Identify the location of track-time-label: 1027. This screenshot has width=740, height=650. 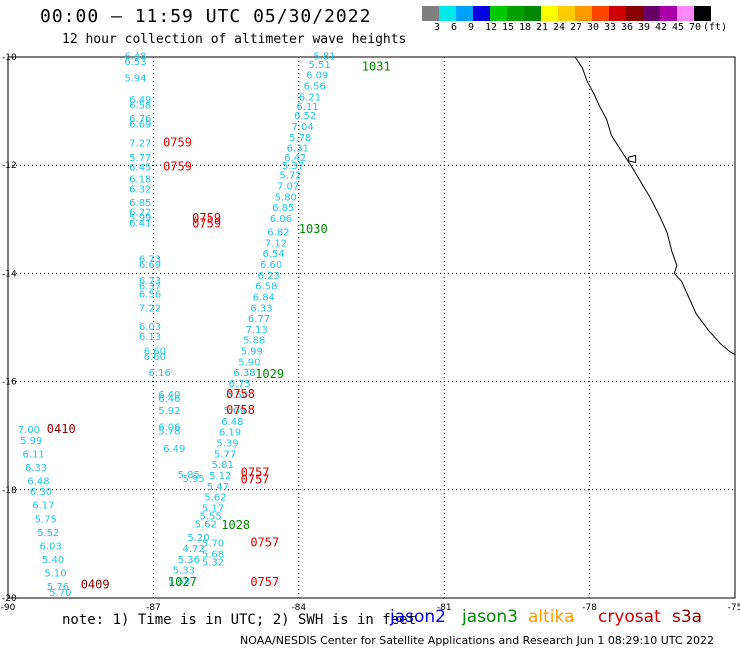
(182, 582).